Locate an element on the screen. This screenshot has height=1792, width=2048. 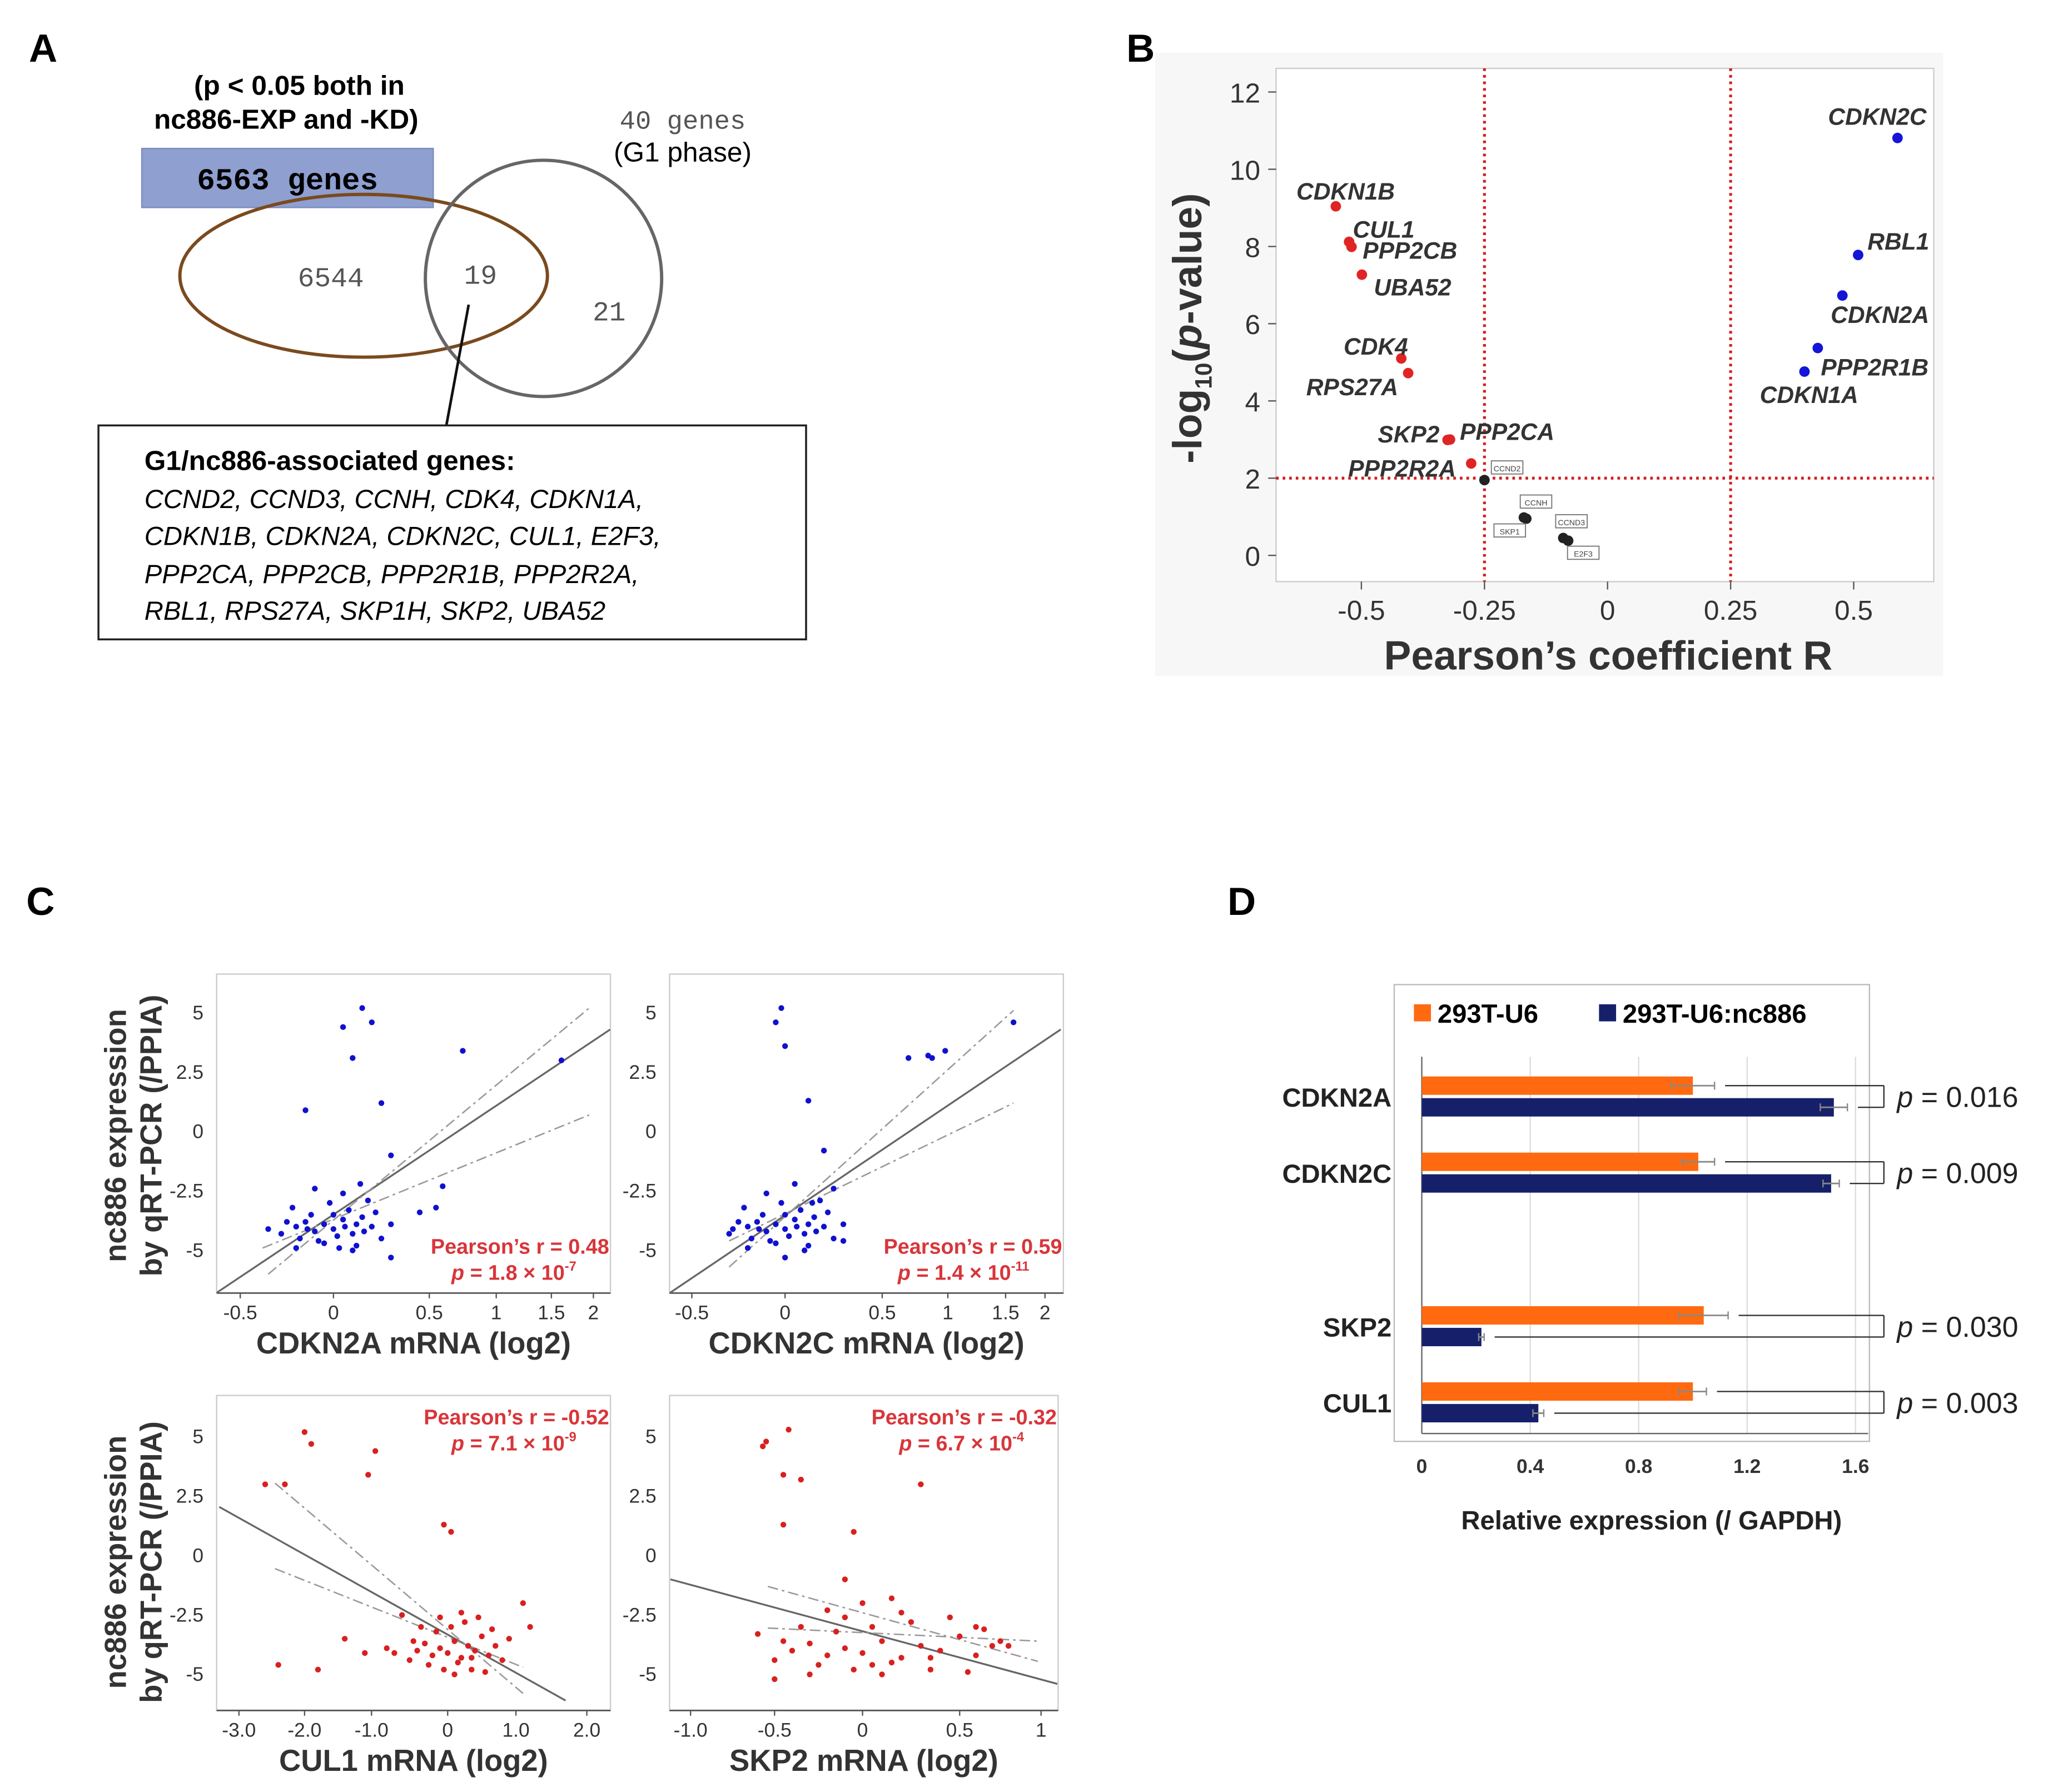
legend-swatch-control is located at coordinates (1422, 1013).